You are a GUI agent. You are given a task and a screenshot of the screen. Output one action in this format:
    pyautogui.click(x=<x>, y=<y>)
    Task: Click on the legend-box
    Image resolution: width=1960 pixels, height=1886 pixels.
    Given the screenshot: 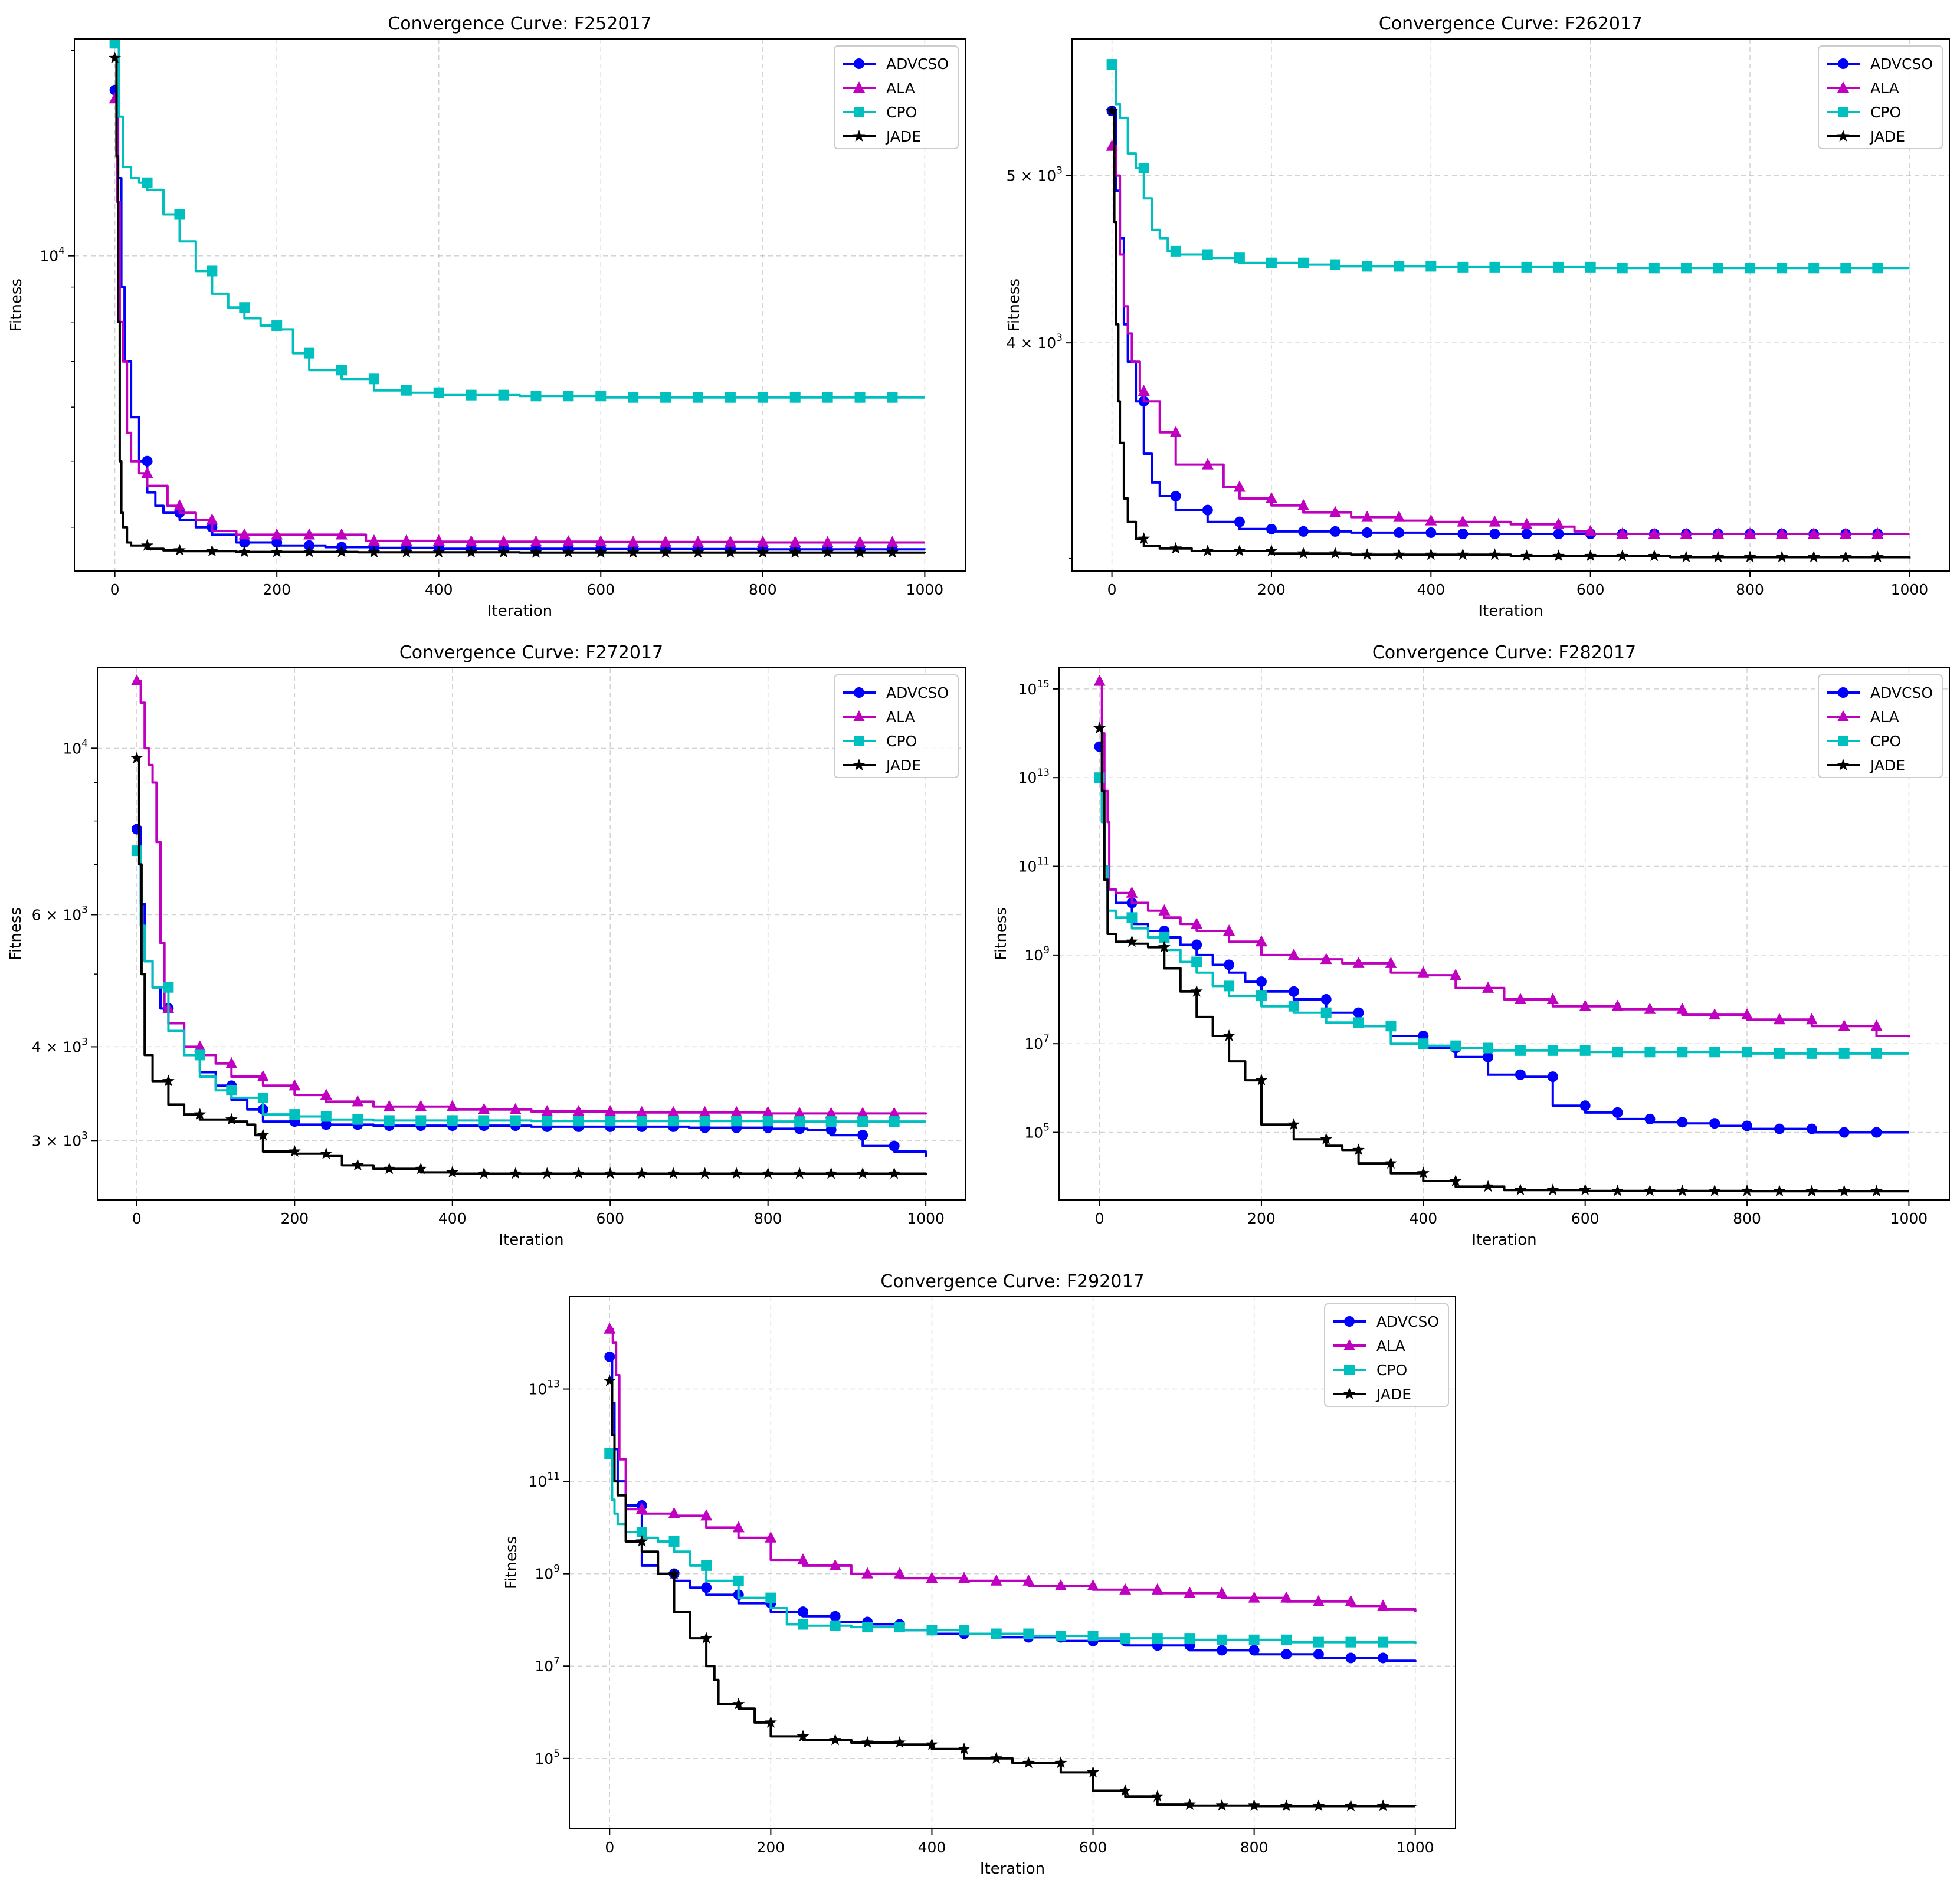 What is the action you would take?
    pyautogui.click(x=896, y=97)
    